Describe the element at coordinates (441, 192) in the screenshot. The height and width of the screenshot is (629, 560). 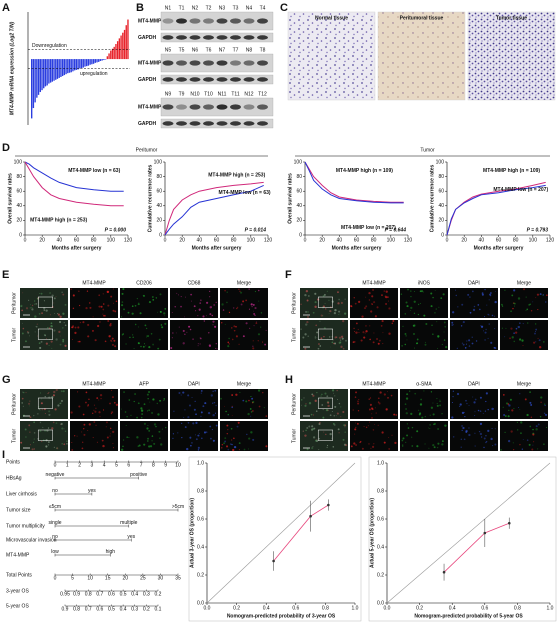
I see `y-tick-label: 60` at that location.